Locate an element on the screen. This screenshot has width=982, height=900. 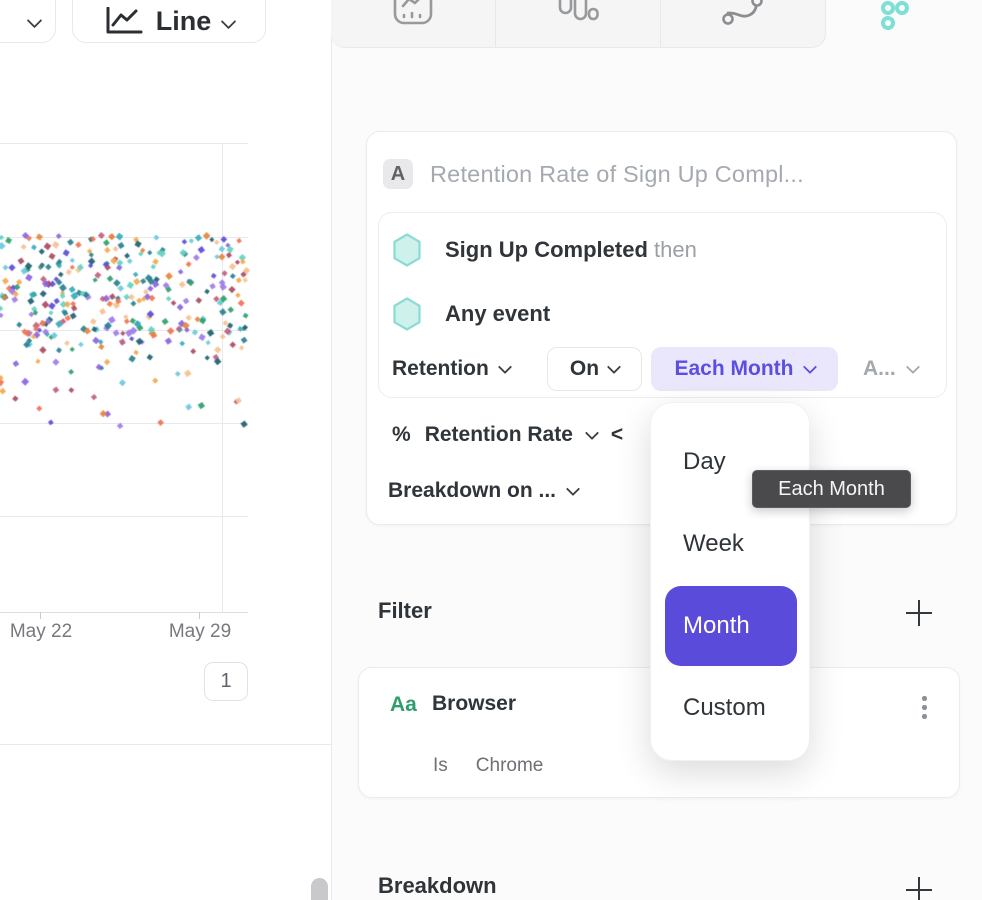
x-axis-line is located at coordinates (124, 612).